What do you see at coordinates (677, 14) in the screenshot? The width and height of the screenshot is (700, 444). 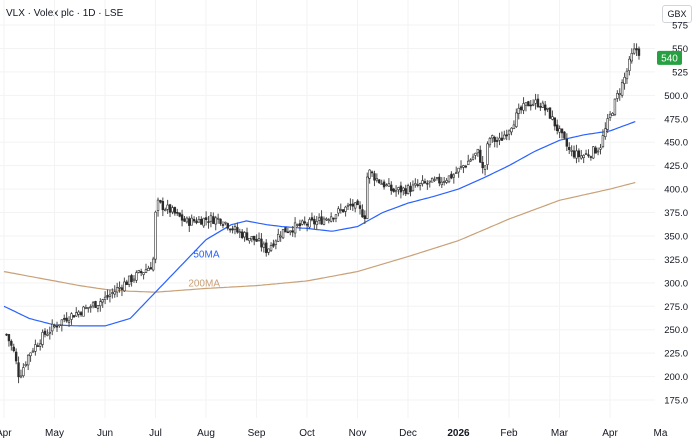 I see `currency-button: GBX` at bounding box center [677, 14].